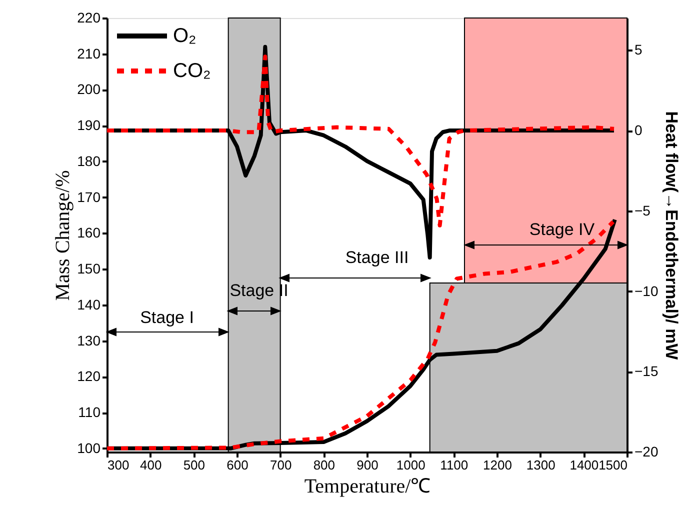  I want to click on y-tick-label: 150, so click(89, 268).